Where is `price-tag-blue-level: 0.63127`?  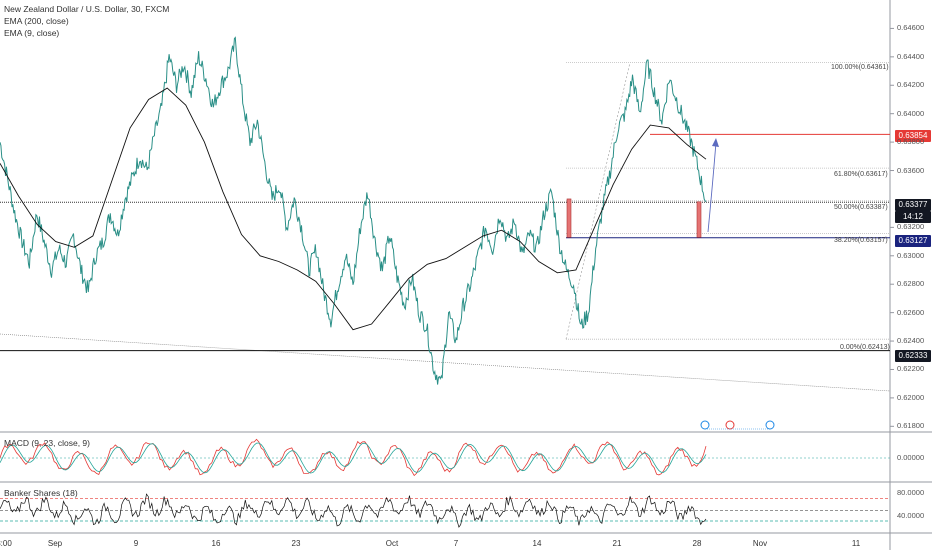 price-tag-blue-level: 0.63127 is located at coordinates (913, 241).